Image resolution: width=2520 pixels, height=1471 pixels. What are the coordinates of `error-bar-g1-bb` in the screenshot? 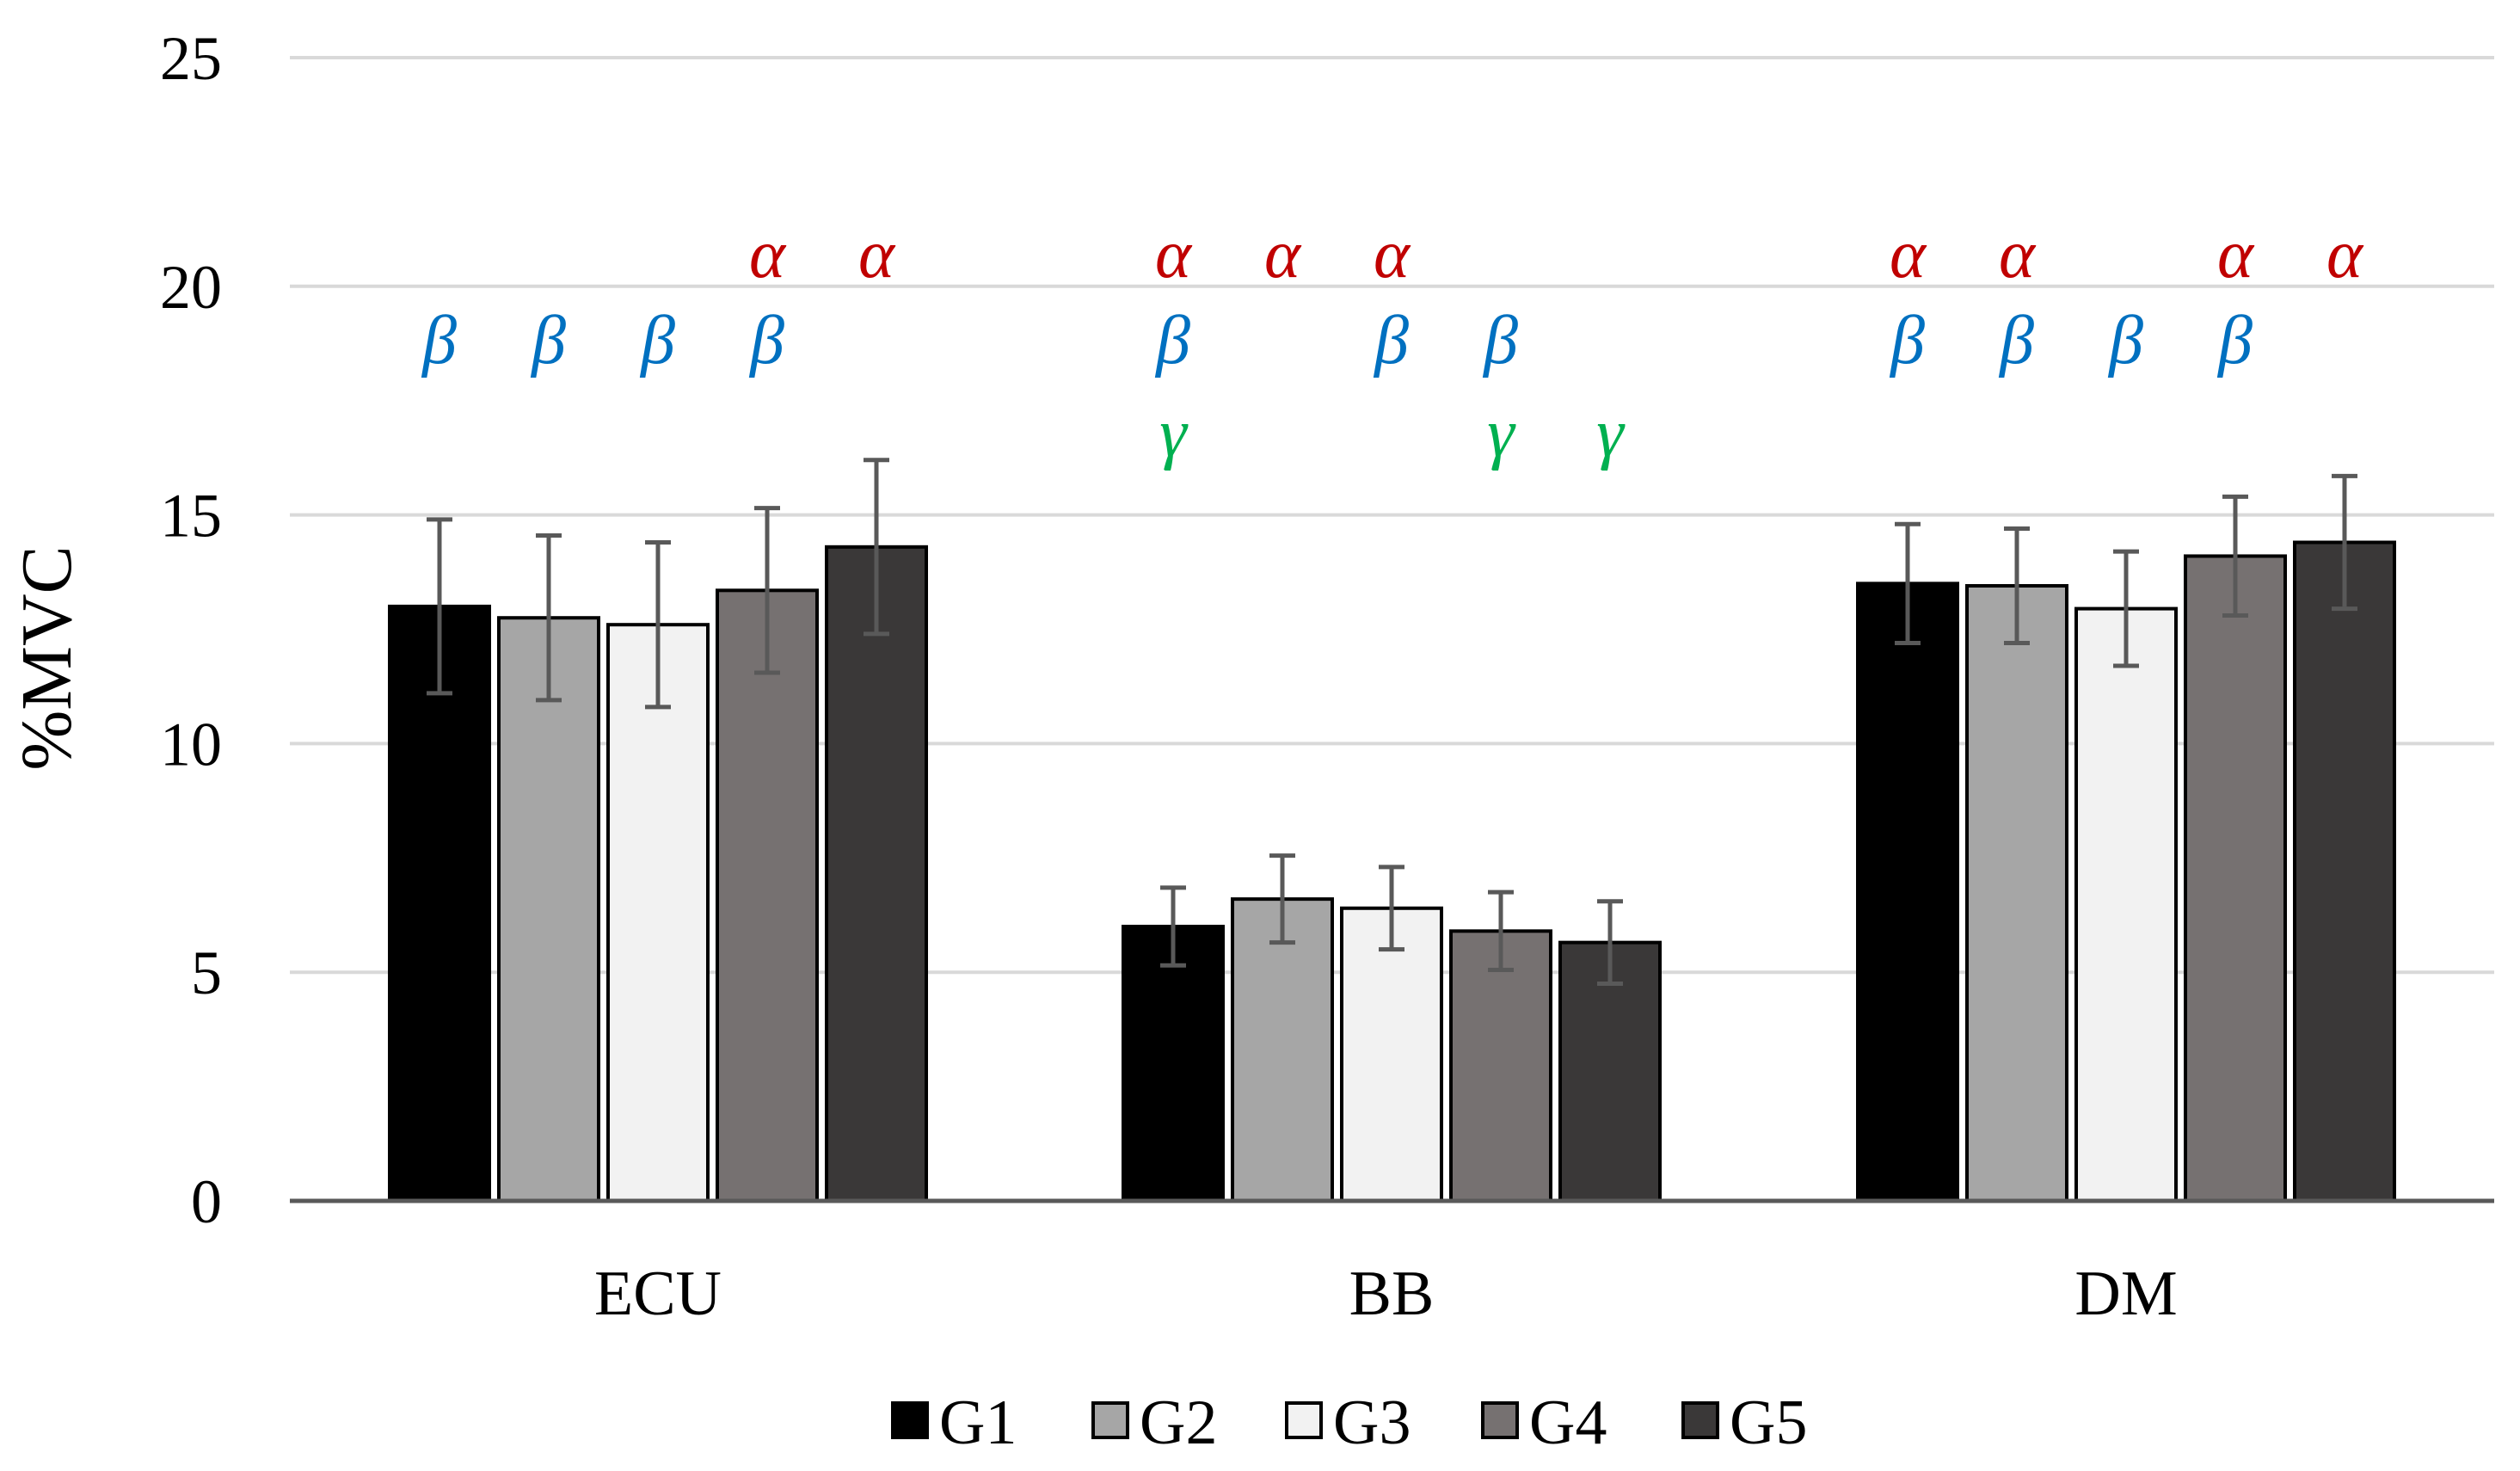 It's located at (1173, 926).